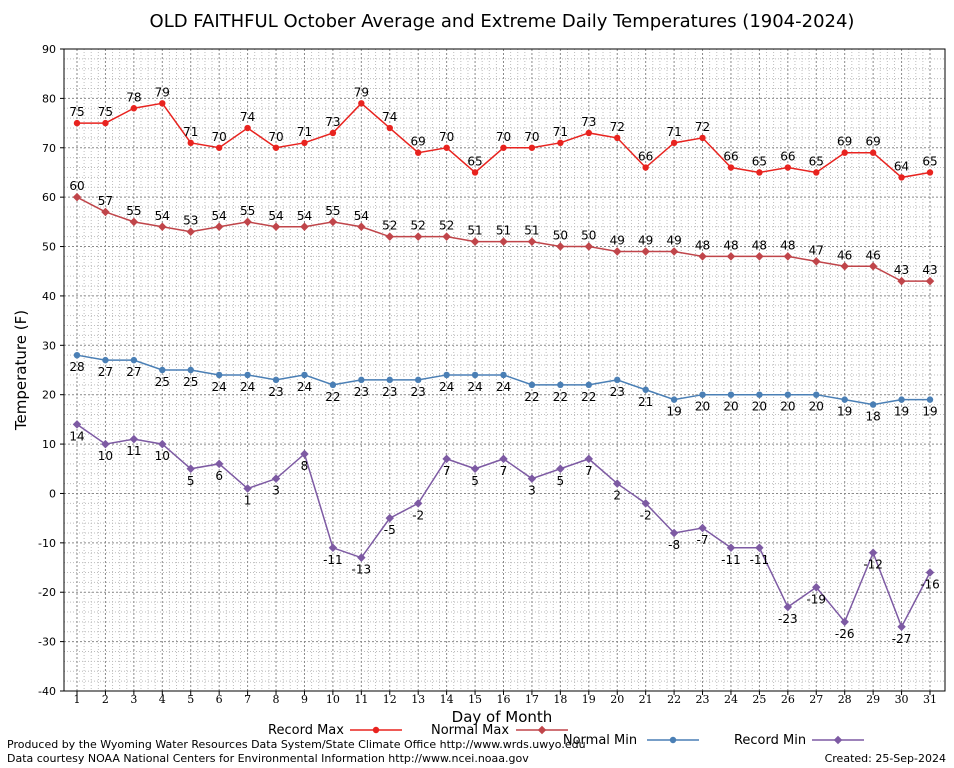 The width and height of the screenshot is (954, 768). I want to click on data-label: 49, so click(617, 240).